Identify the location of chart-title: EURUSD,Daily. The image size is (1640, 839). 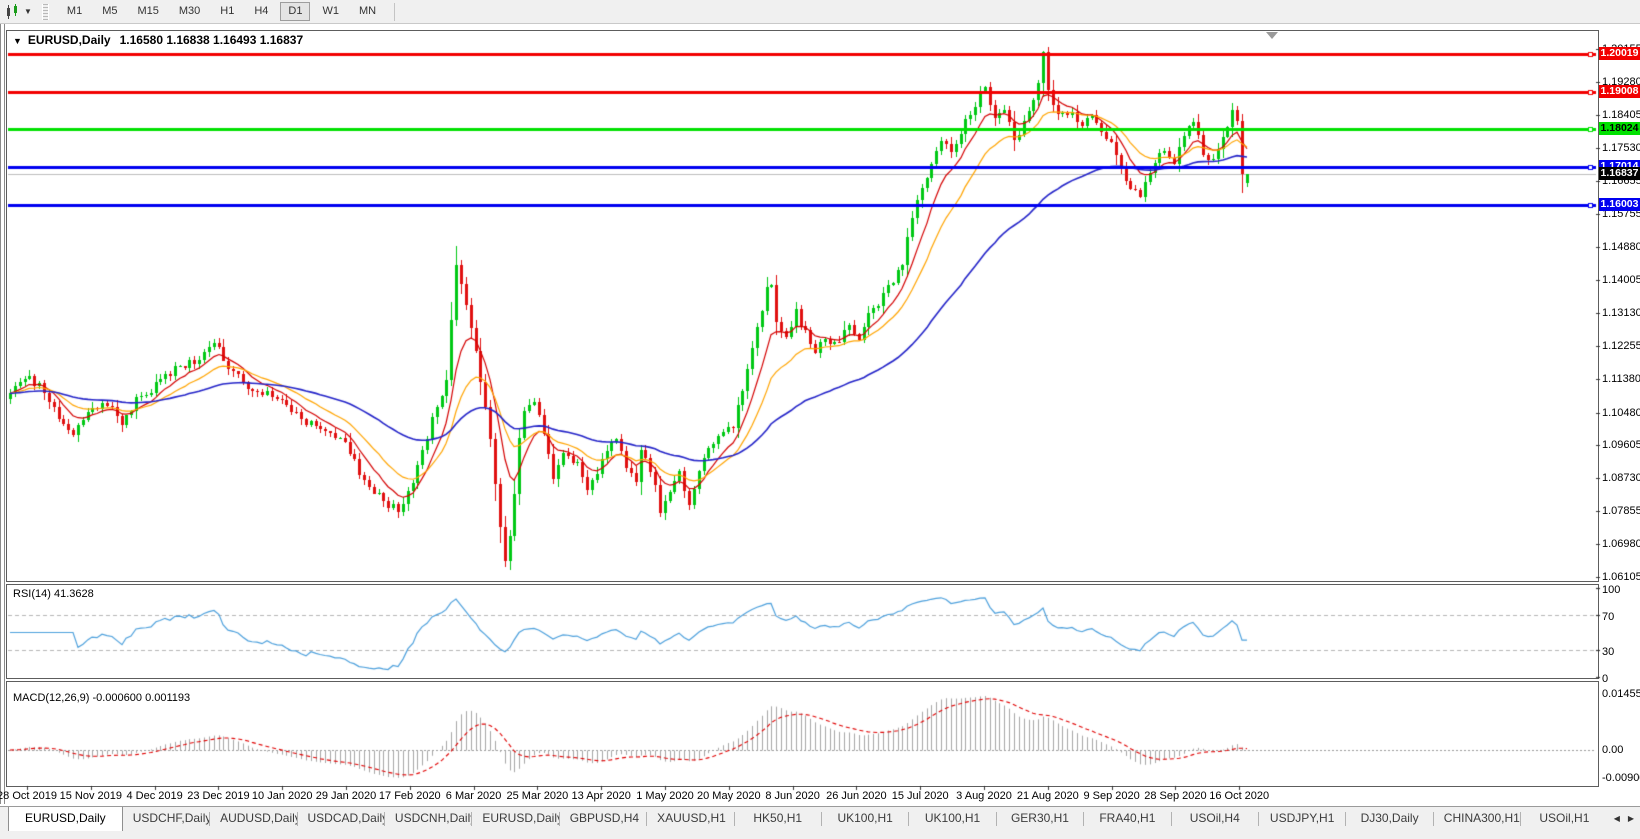
(69, 40).